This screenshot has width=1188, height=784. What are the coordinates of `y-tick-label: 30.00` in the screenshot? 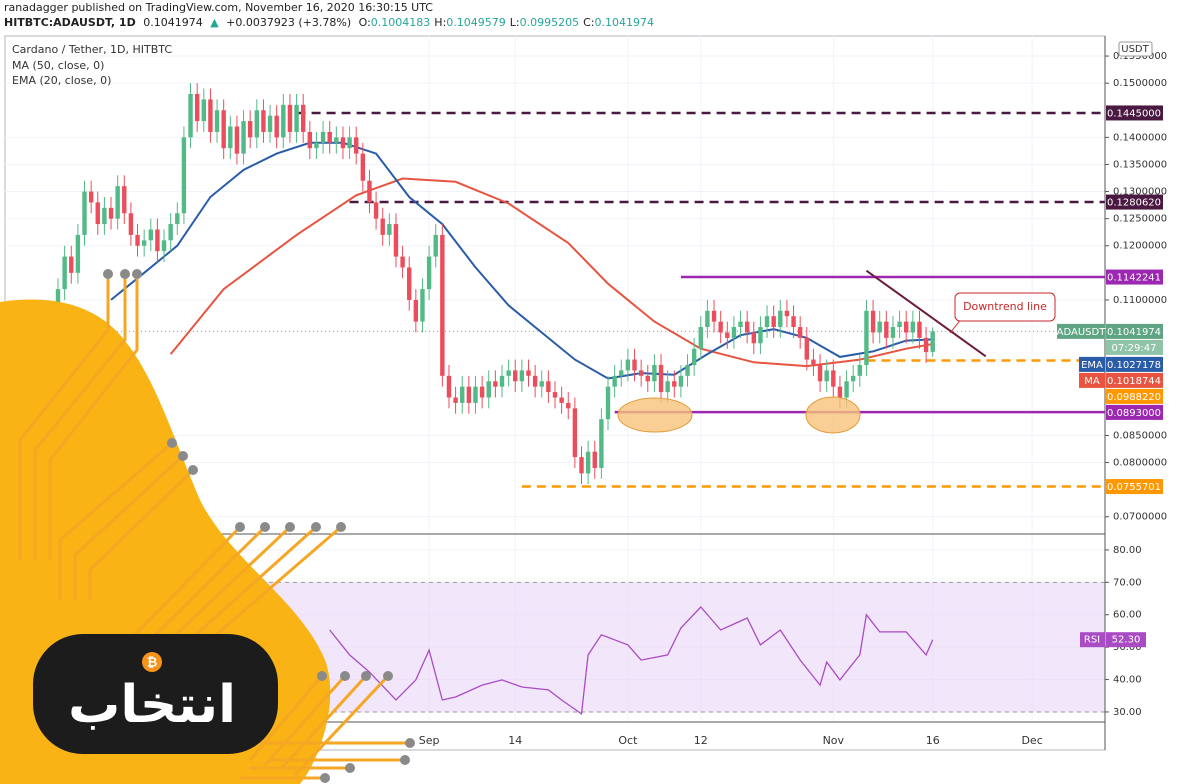 It's located at (1127, 712).